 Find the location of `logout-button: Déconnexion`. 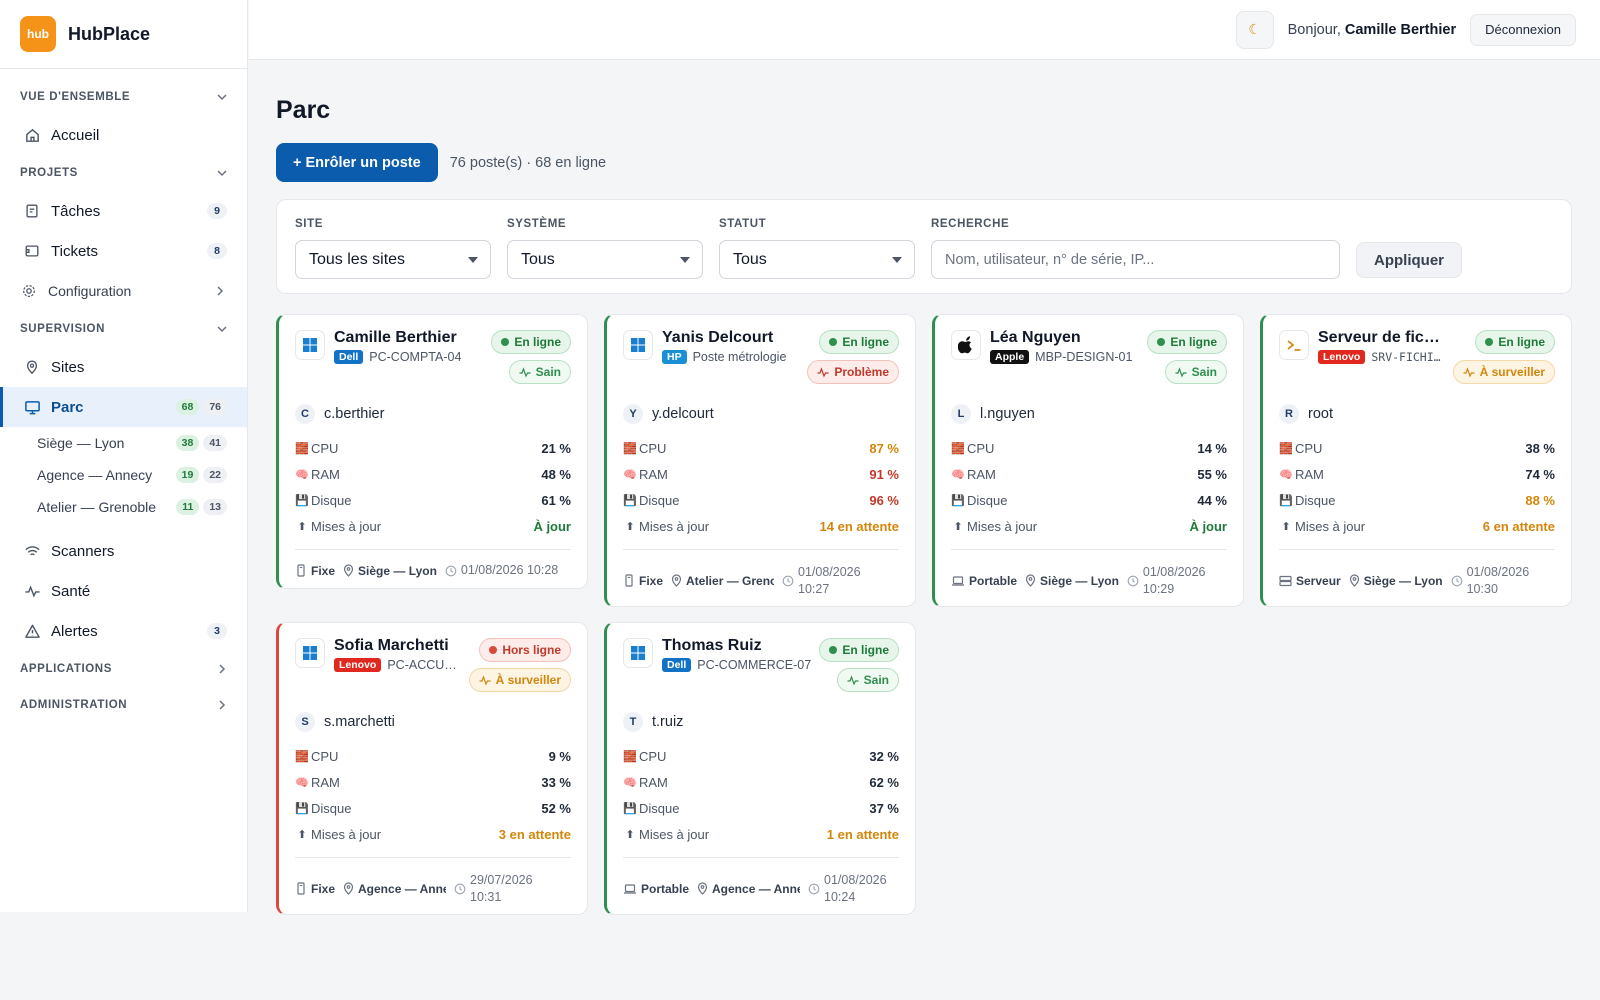

logout-button: Déconnexion is located at coordinates (1523, 29).